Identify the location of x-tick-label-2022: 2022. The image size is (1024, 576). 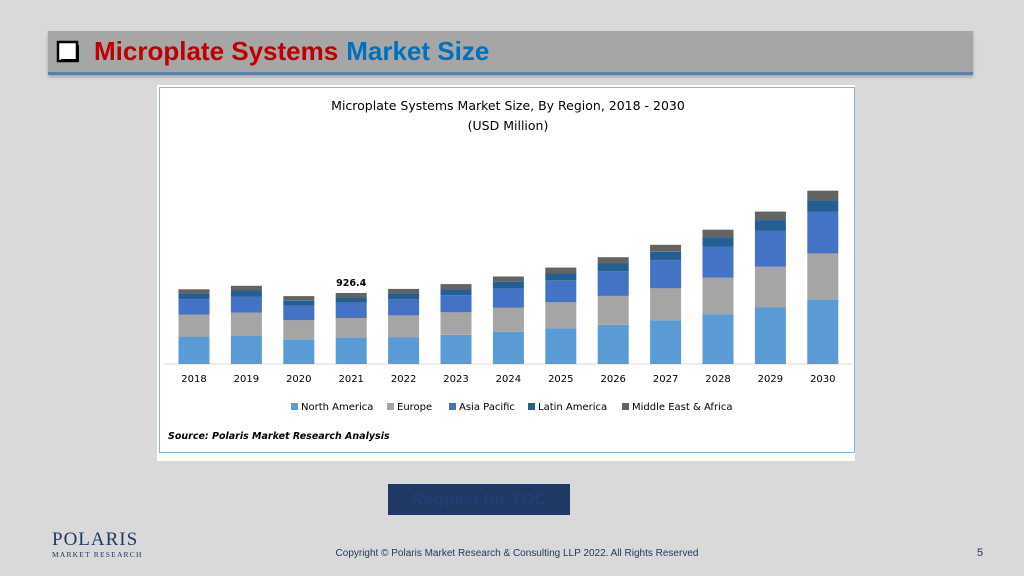
(403, 379).